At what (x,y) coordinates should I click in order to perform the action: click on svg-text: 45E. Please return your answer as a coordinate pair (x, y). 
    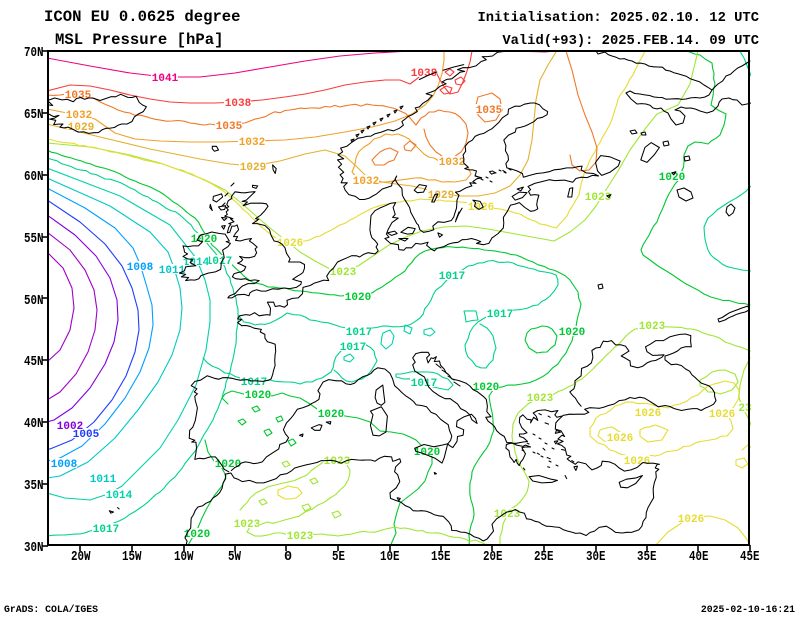
    Looking at the image, I should click on (750, 557).